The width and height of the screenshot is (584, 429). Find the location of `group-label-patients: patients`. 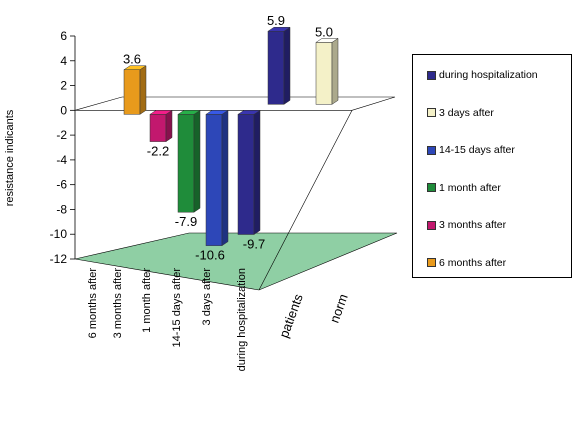

group-label-patients: patients is located at coordinates (291, 315).